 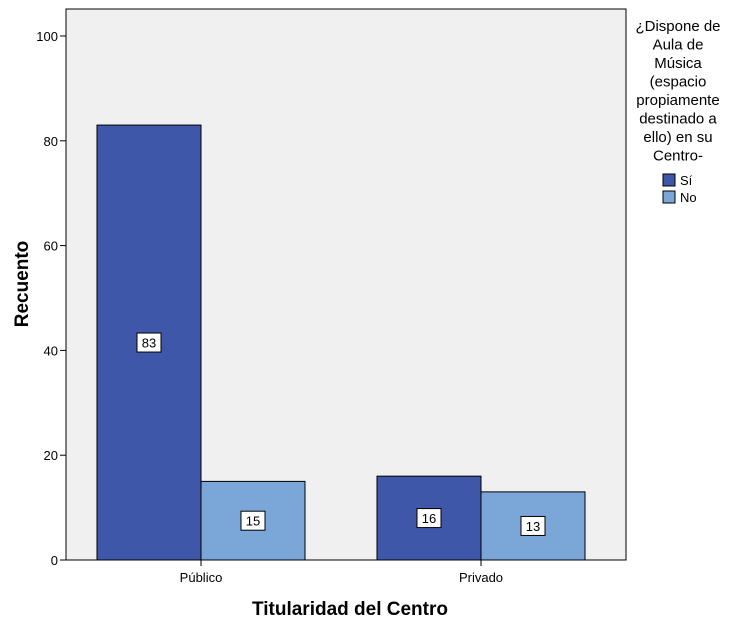 What do you see at coordinates (678, 63) in the screenshot?
I see `legend-title-line: Música` at bounding box center [678, 63].